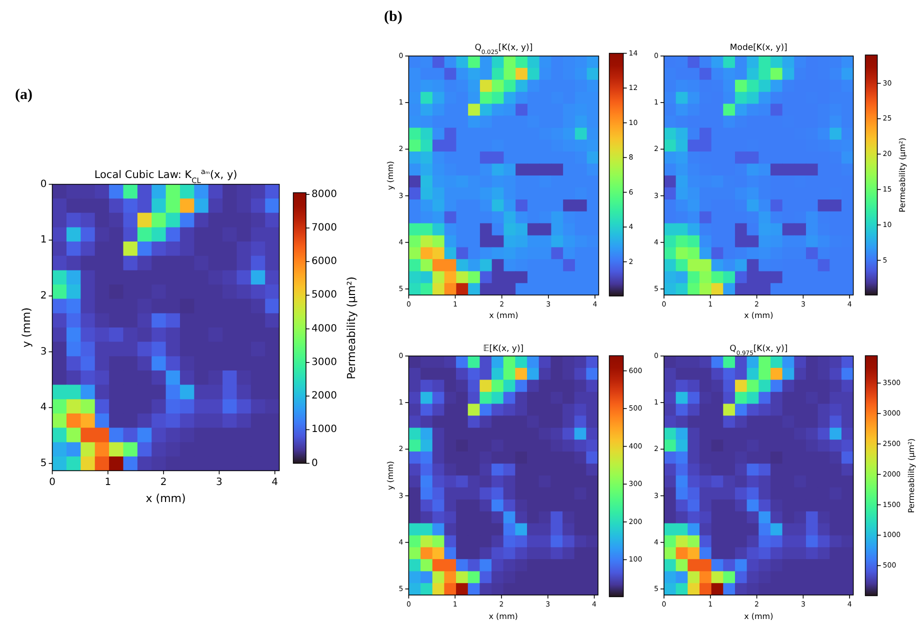 This screenshot has height=627, width=922. I want to click on x-tick-label: 1, so click(108, 482).